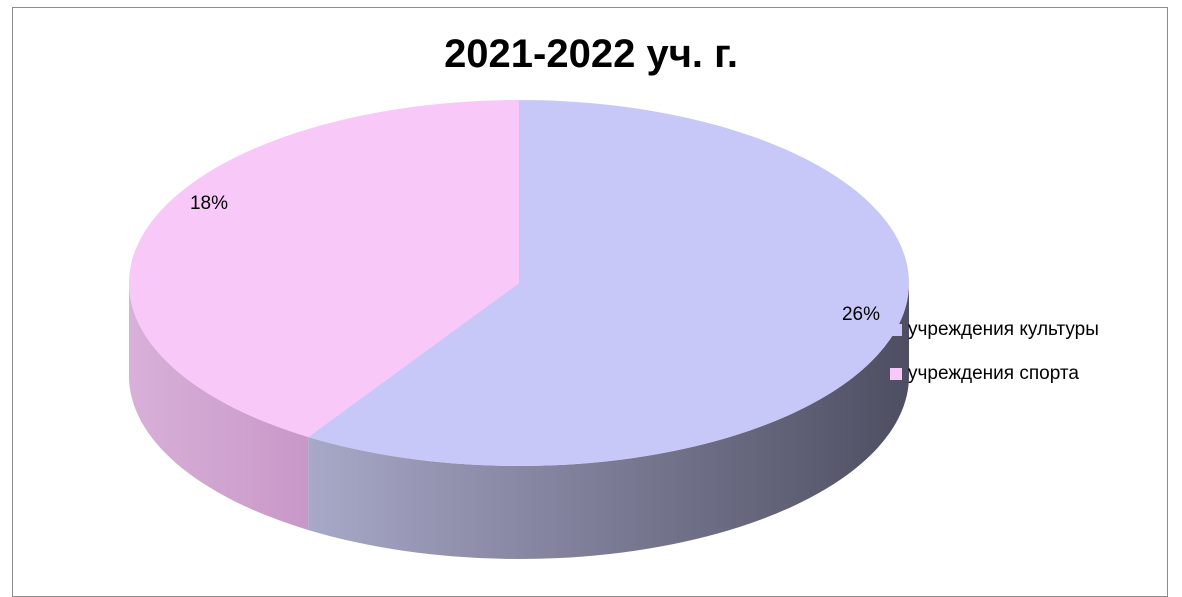 The width and height of the screenshot is (1182, 597). I want to click on legend-label-culture: учреждения культуры, so click(1003, 329).